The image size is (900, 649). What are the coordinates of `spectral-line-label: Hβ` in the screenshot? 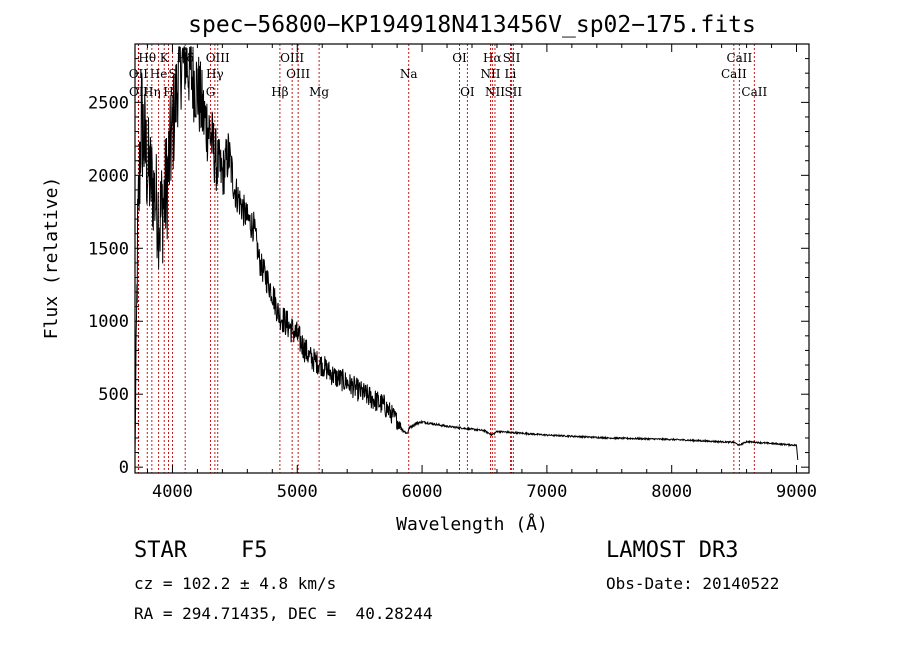 It's located at (279, 92).